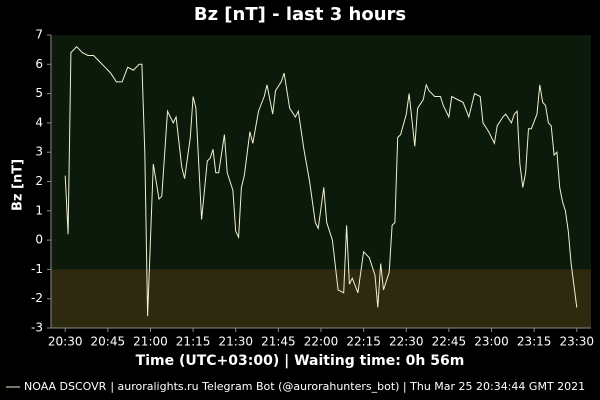 The image size is (600, 400). I want to click on y-tick-label: 0, so click(39, 240).